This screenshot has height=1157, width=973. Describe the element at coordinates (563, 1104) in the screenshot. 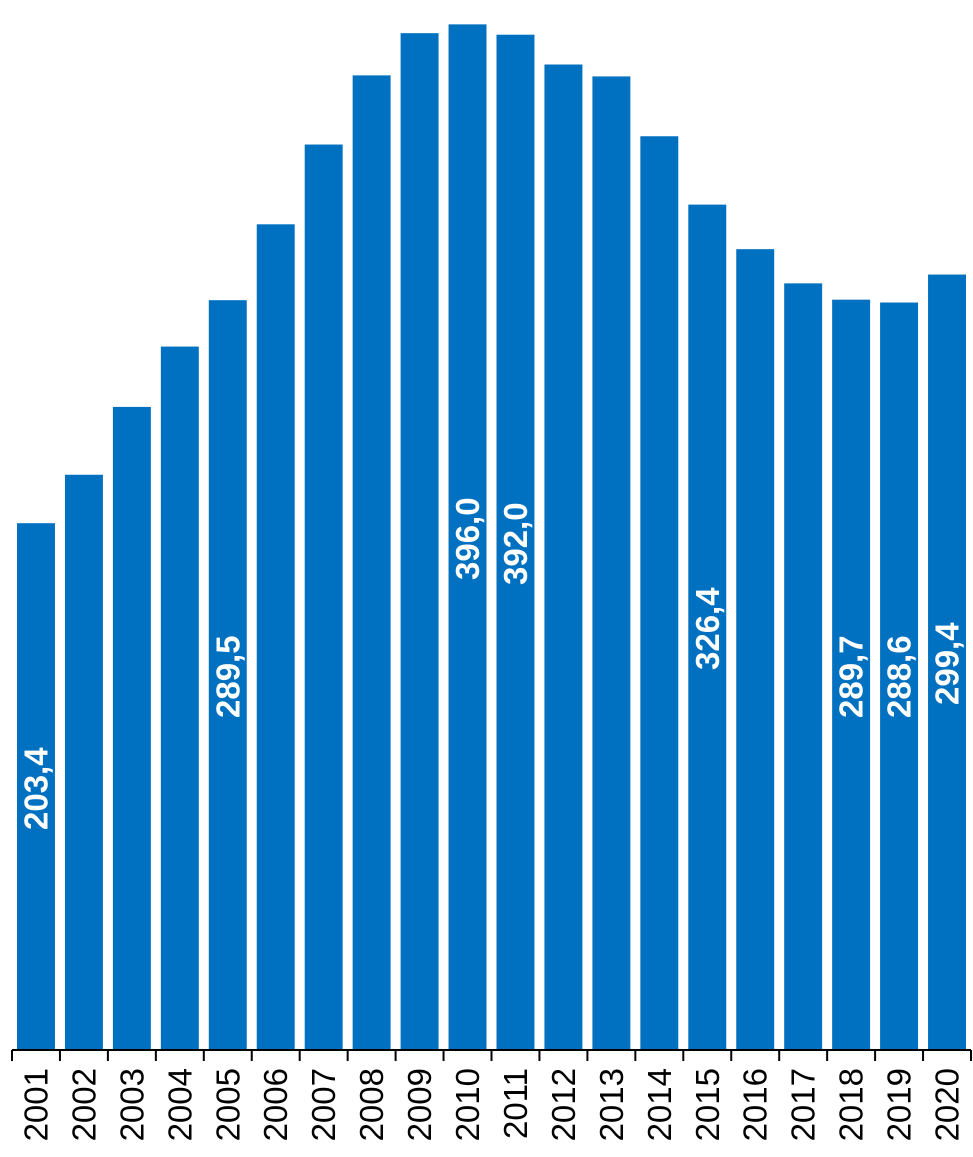

I see `x-tick-label-2012: 2012` at that location.